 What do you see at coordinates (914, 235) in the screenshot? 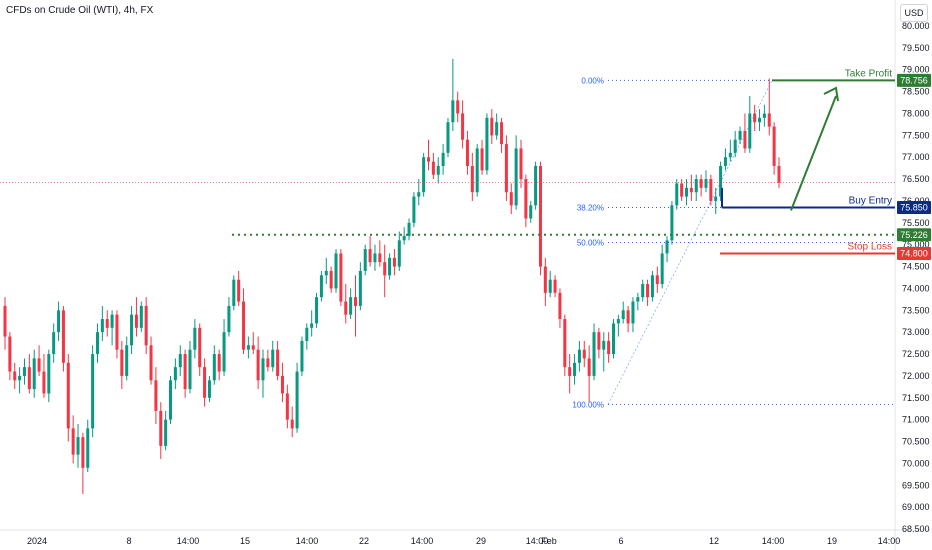
I see `price-axis-badge` at bounding box center [914, 235].